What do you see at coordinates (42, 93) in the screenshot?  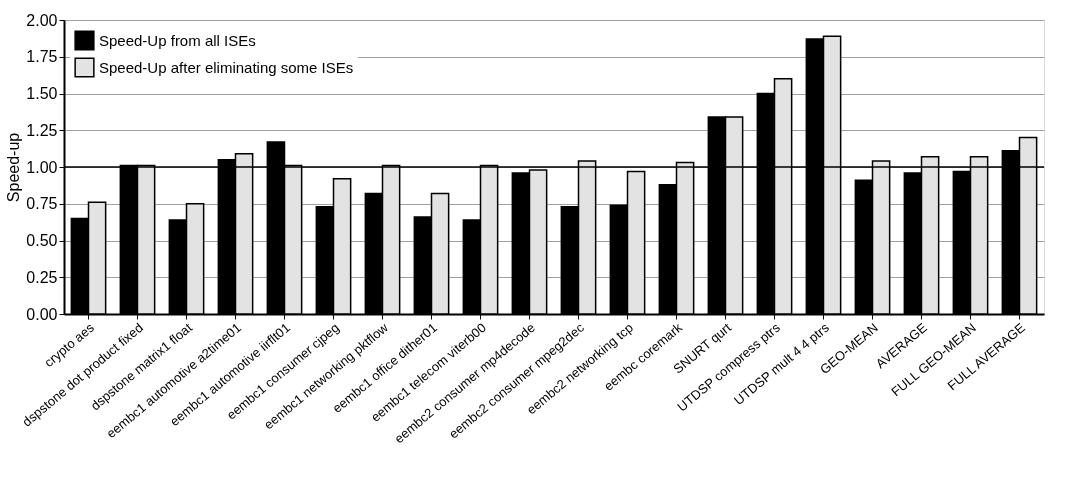 I see `y-tick-label: 1.50` at bounding box center [42, 93].